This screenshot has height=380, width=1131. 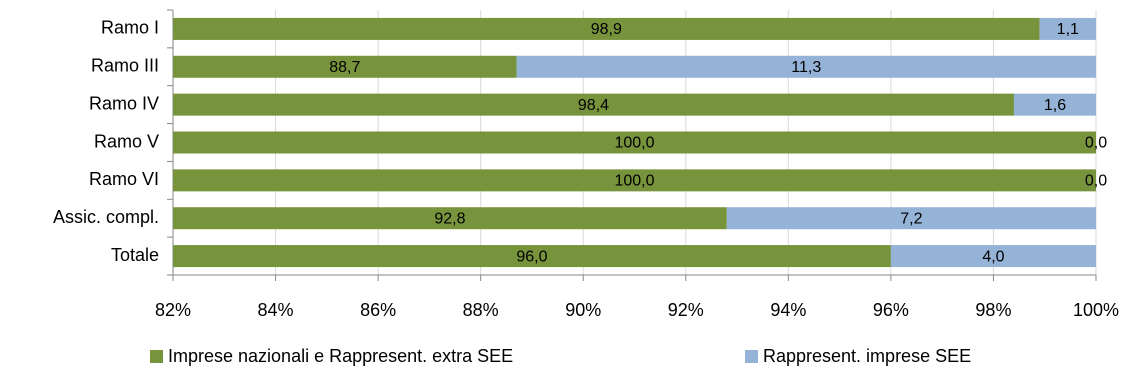 I want to click on value-label: 88,7, so click(x=344, y=67).